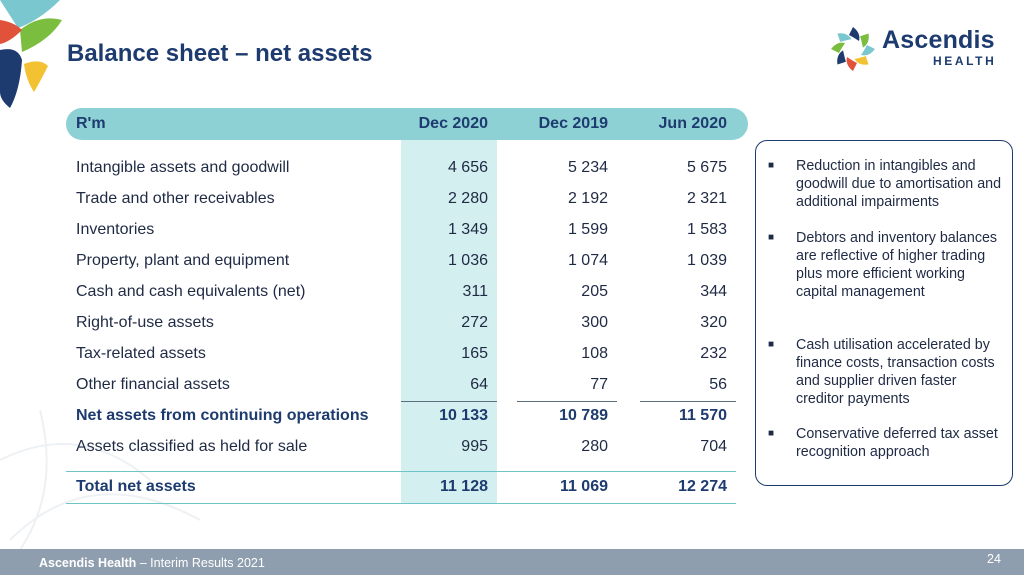  Describe the element at coordinates (401, 471) in the screenshot. I see `total-top-rule` at that location.